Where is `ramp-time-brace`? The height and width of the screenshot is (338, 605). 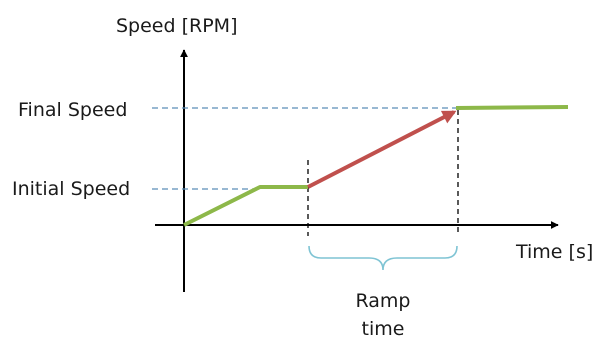 ramp-time-brace is located at coordinates (383, 258).